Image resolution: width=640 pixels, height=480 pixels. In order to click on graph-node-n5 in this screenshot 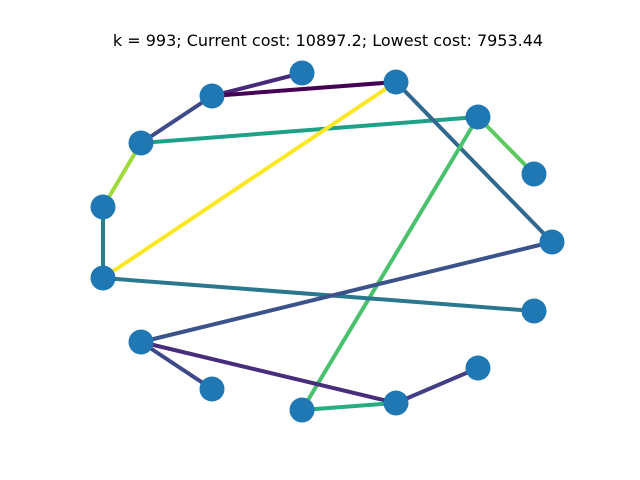, I will do `click(103, 207)`.